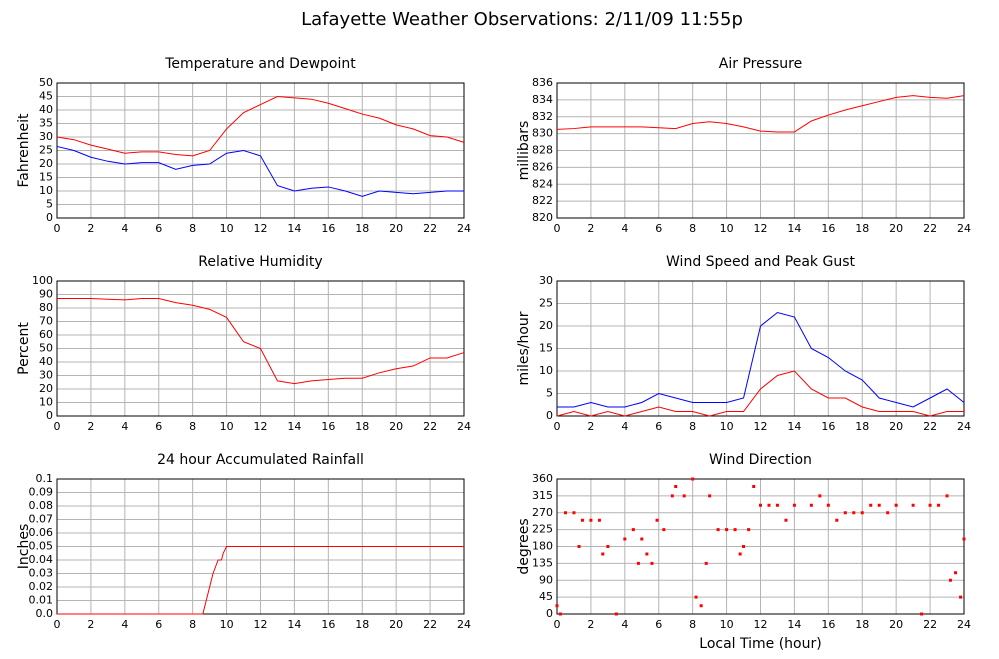 This screenshot has height=659, width=999. What do you see at coordinates (41, 492) in the screenshot?
I see `y-tick-label: 0.09` at bounding box center [41, 492].